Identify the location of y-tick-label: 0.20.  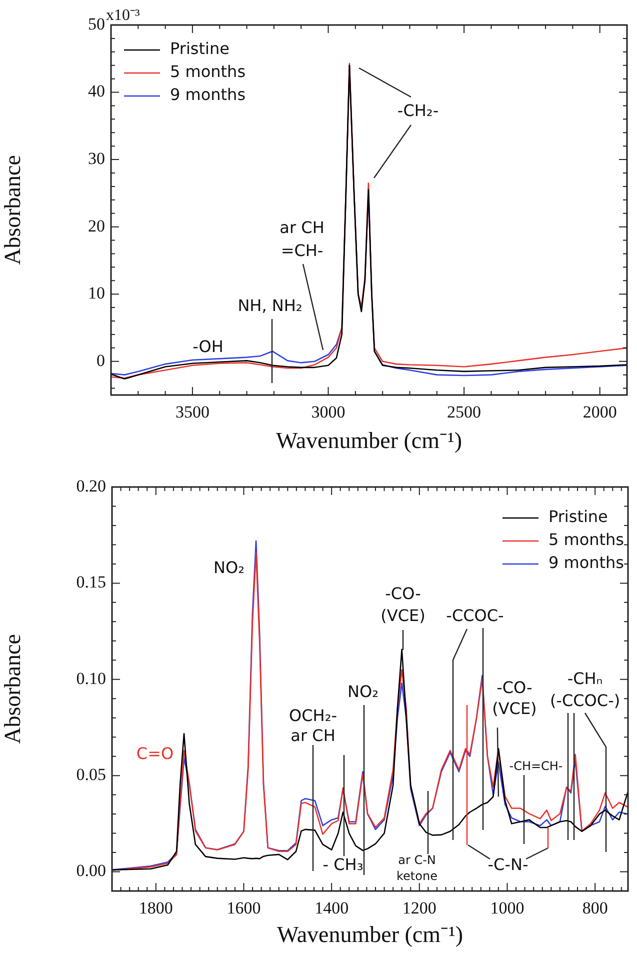
(91, 486).